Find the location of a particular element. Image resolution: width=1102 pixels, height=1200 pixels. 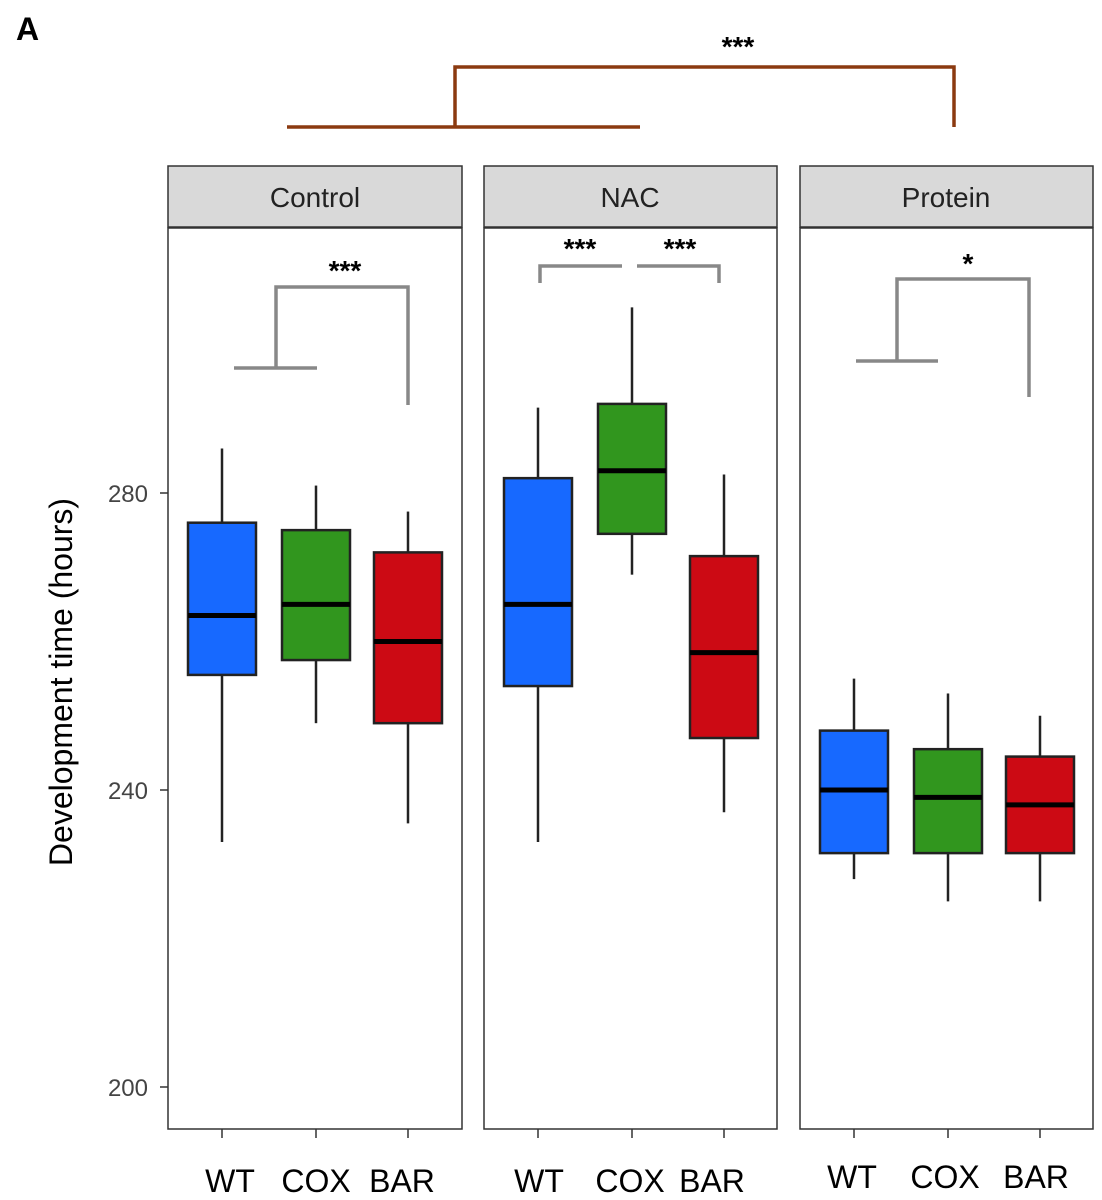

x-label-protein-wt: WT is located at coordinates (852, 1177).